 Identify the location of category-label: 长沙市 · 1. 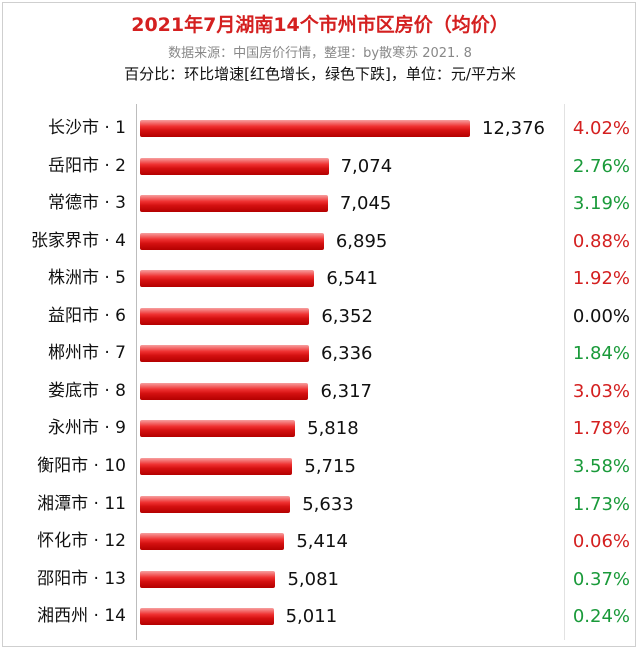
(86, 128).